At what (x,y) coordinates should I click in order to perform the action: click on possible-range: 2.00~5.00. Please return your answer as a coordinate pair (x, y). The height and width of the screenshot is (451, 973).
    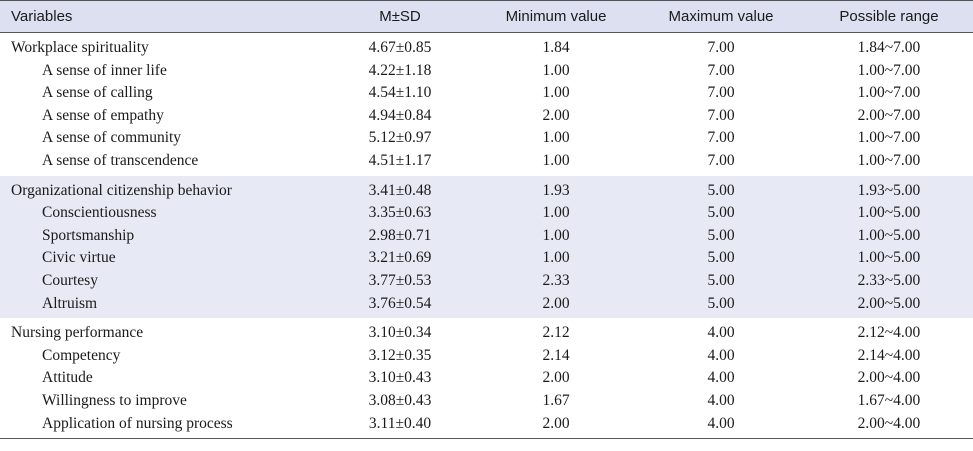
    Looking at the image, I should click on (889, 303).